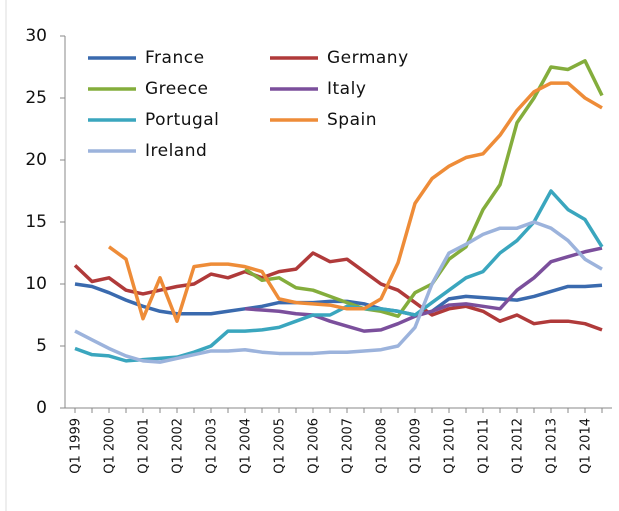 The image size is (619, 511). Describe the element at coordinates (36, 160) in the screenshot. I see `y-tick-label: 20` at that location.